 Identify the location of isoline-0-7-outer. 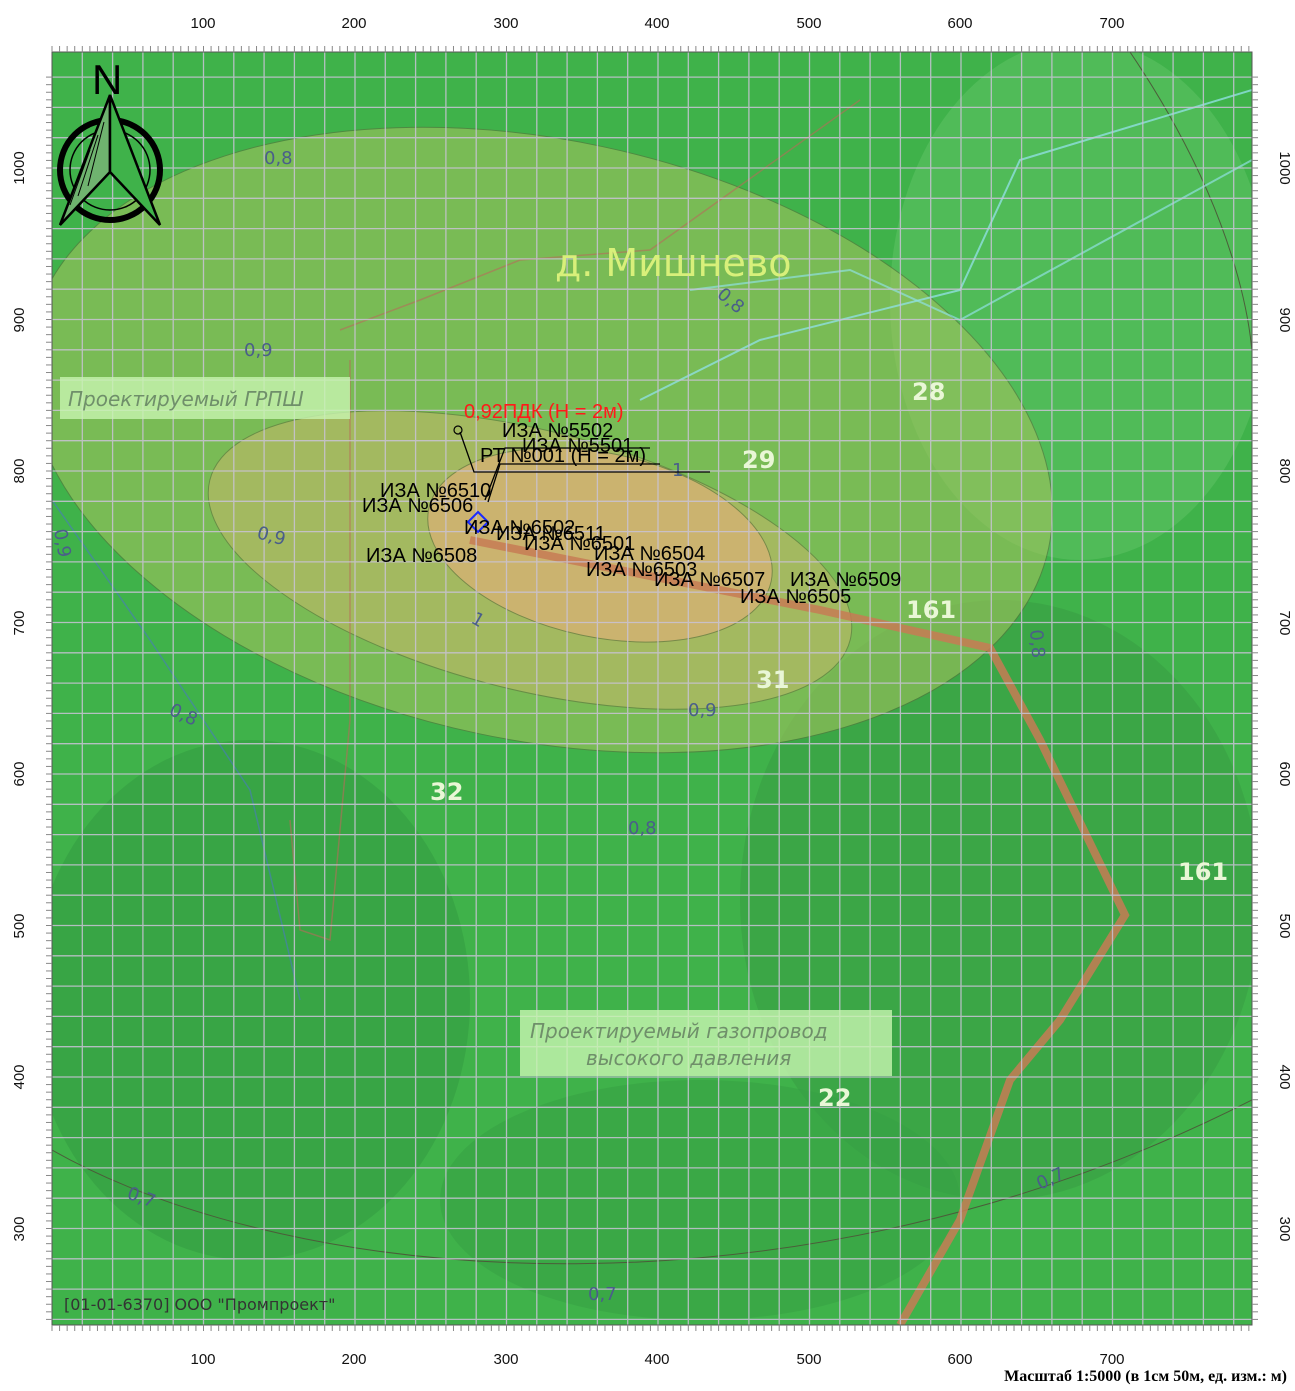
(1190, 226).